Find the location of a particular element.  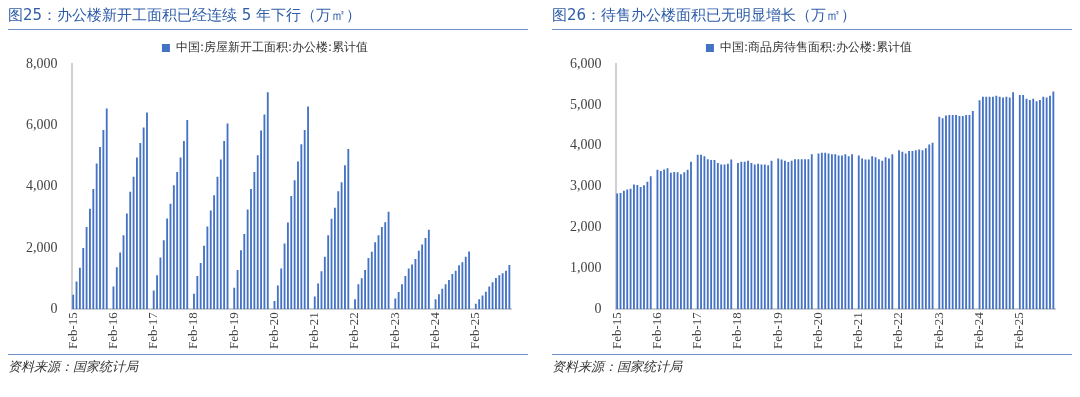

legend-label: 中国:房屋新开工面积:办公楼:累计值 is located at coordinates (272, 47).